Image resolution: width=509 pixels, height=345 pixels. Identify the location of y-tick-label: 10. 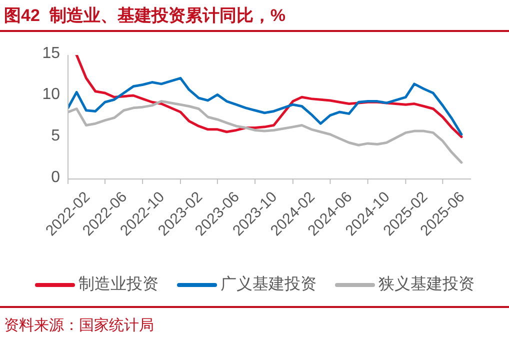
(51, 95).